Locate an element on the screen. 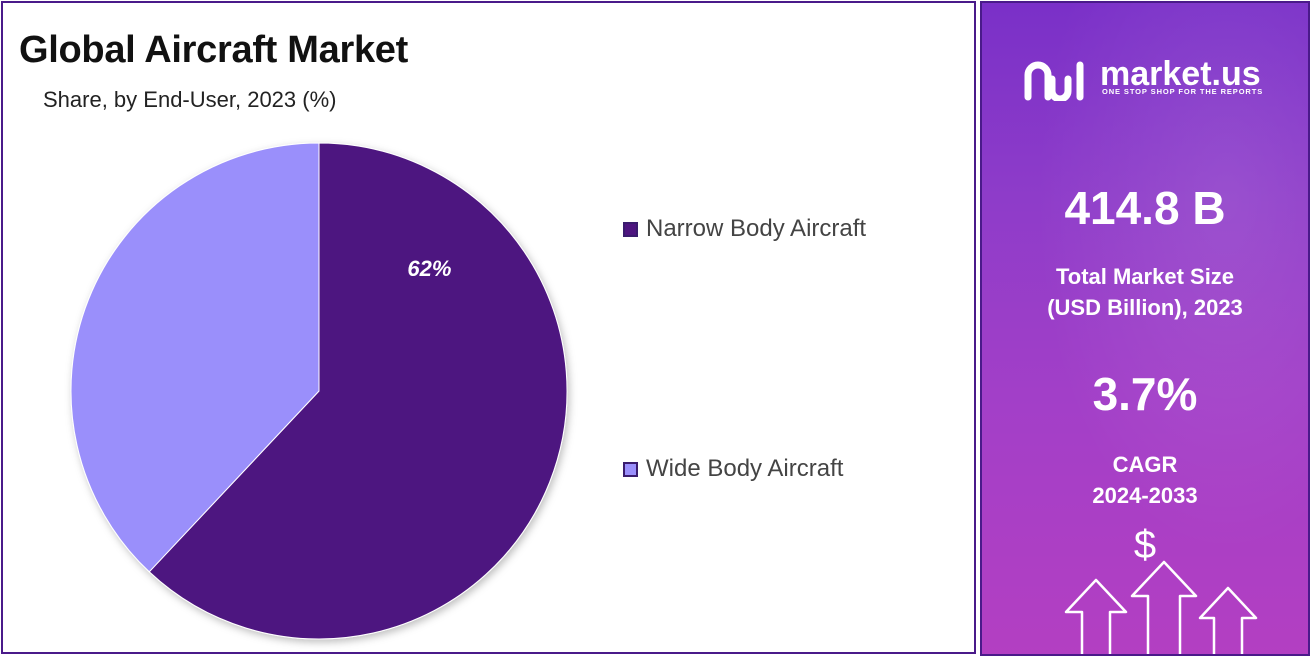 This screenshot has width=1311, height=657. market-size-label: Total Market Size (USD Billion), 2023 is located at coordinates (1145, 292).